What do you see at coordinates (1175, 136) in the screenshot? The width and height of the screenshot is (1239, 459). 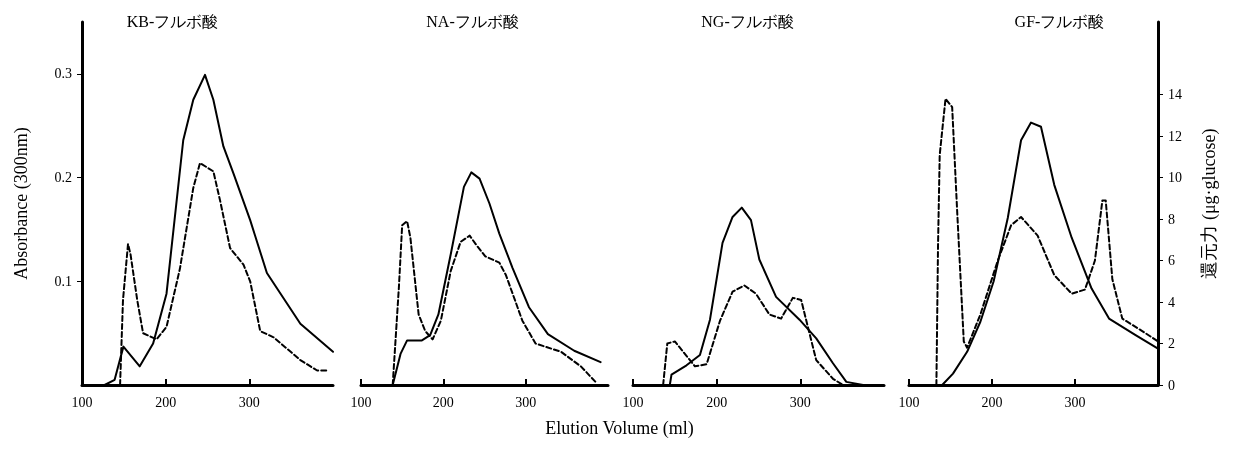 I see `y2-tick-label: 12` at bounding box center [1175, 136].